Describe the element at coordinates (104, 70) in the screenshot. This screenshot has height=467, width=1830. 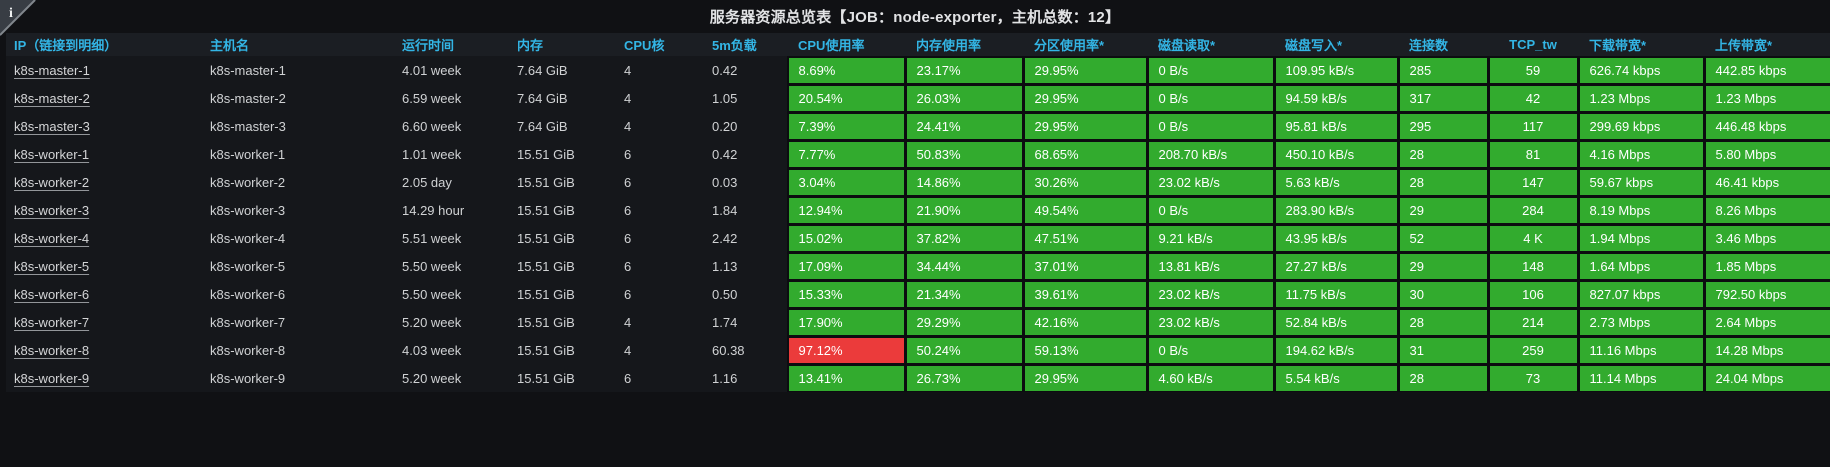
I see `cell-ip: k8s-master-1` at that location.